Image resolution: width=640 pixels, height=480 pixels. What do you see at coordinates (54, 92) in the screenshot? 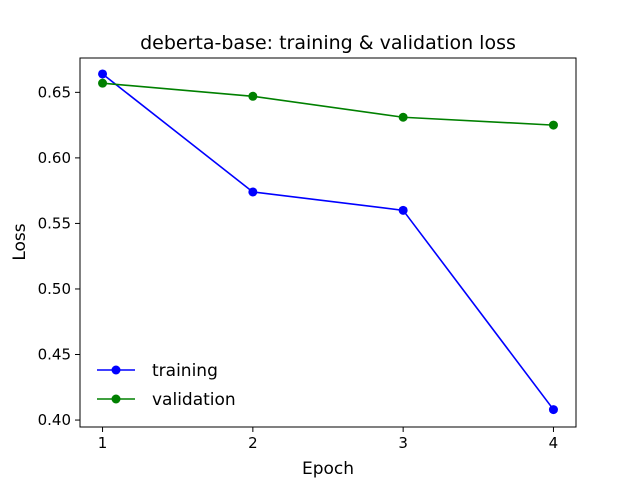
I see `y-tick-label: 0.65` at bounding box center [54, 92].